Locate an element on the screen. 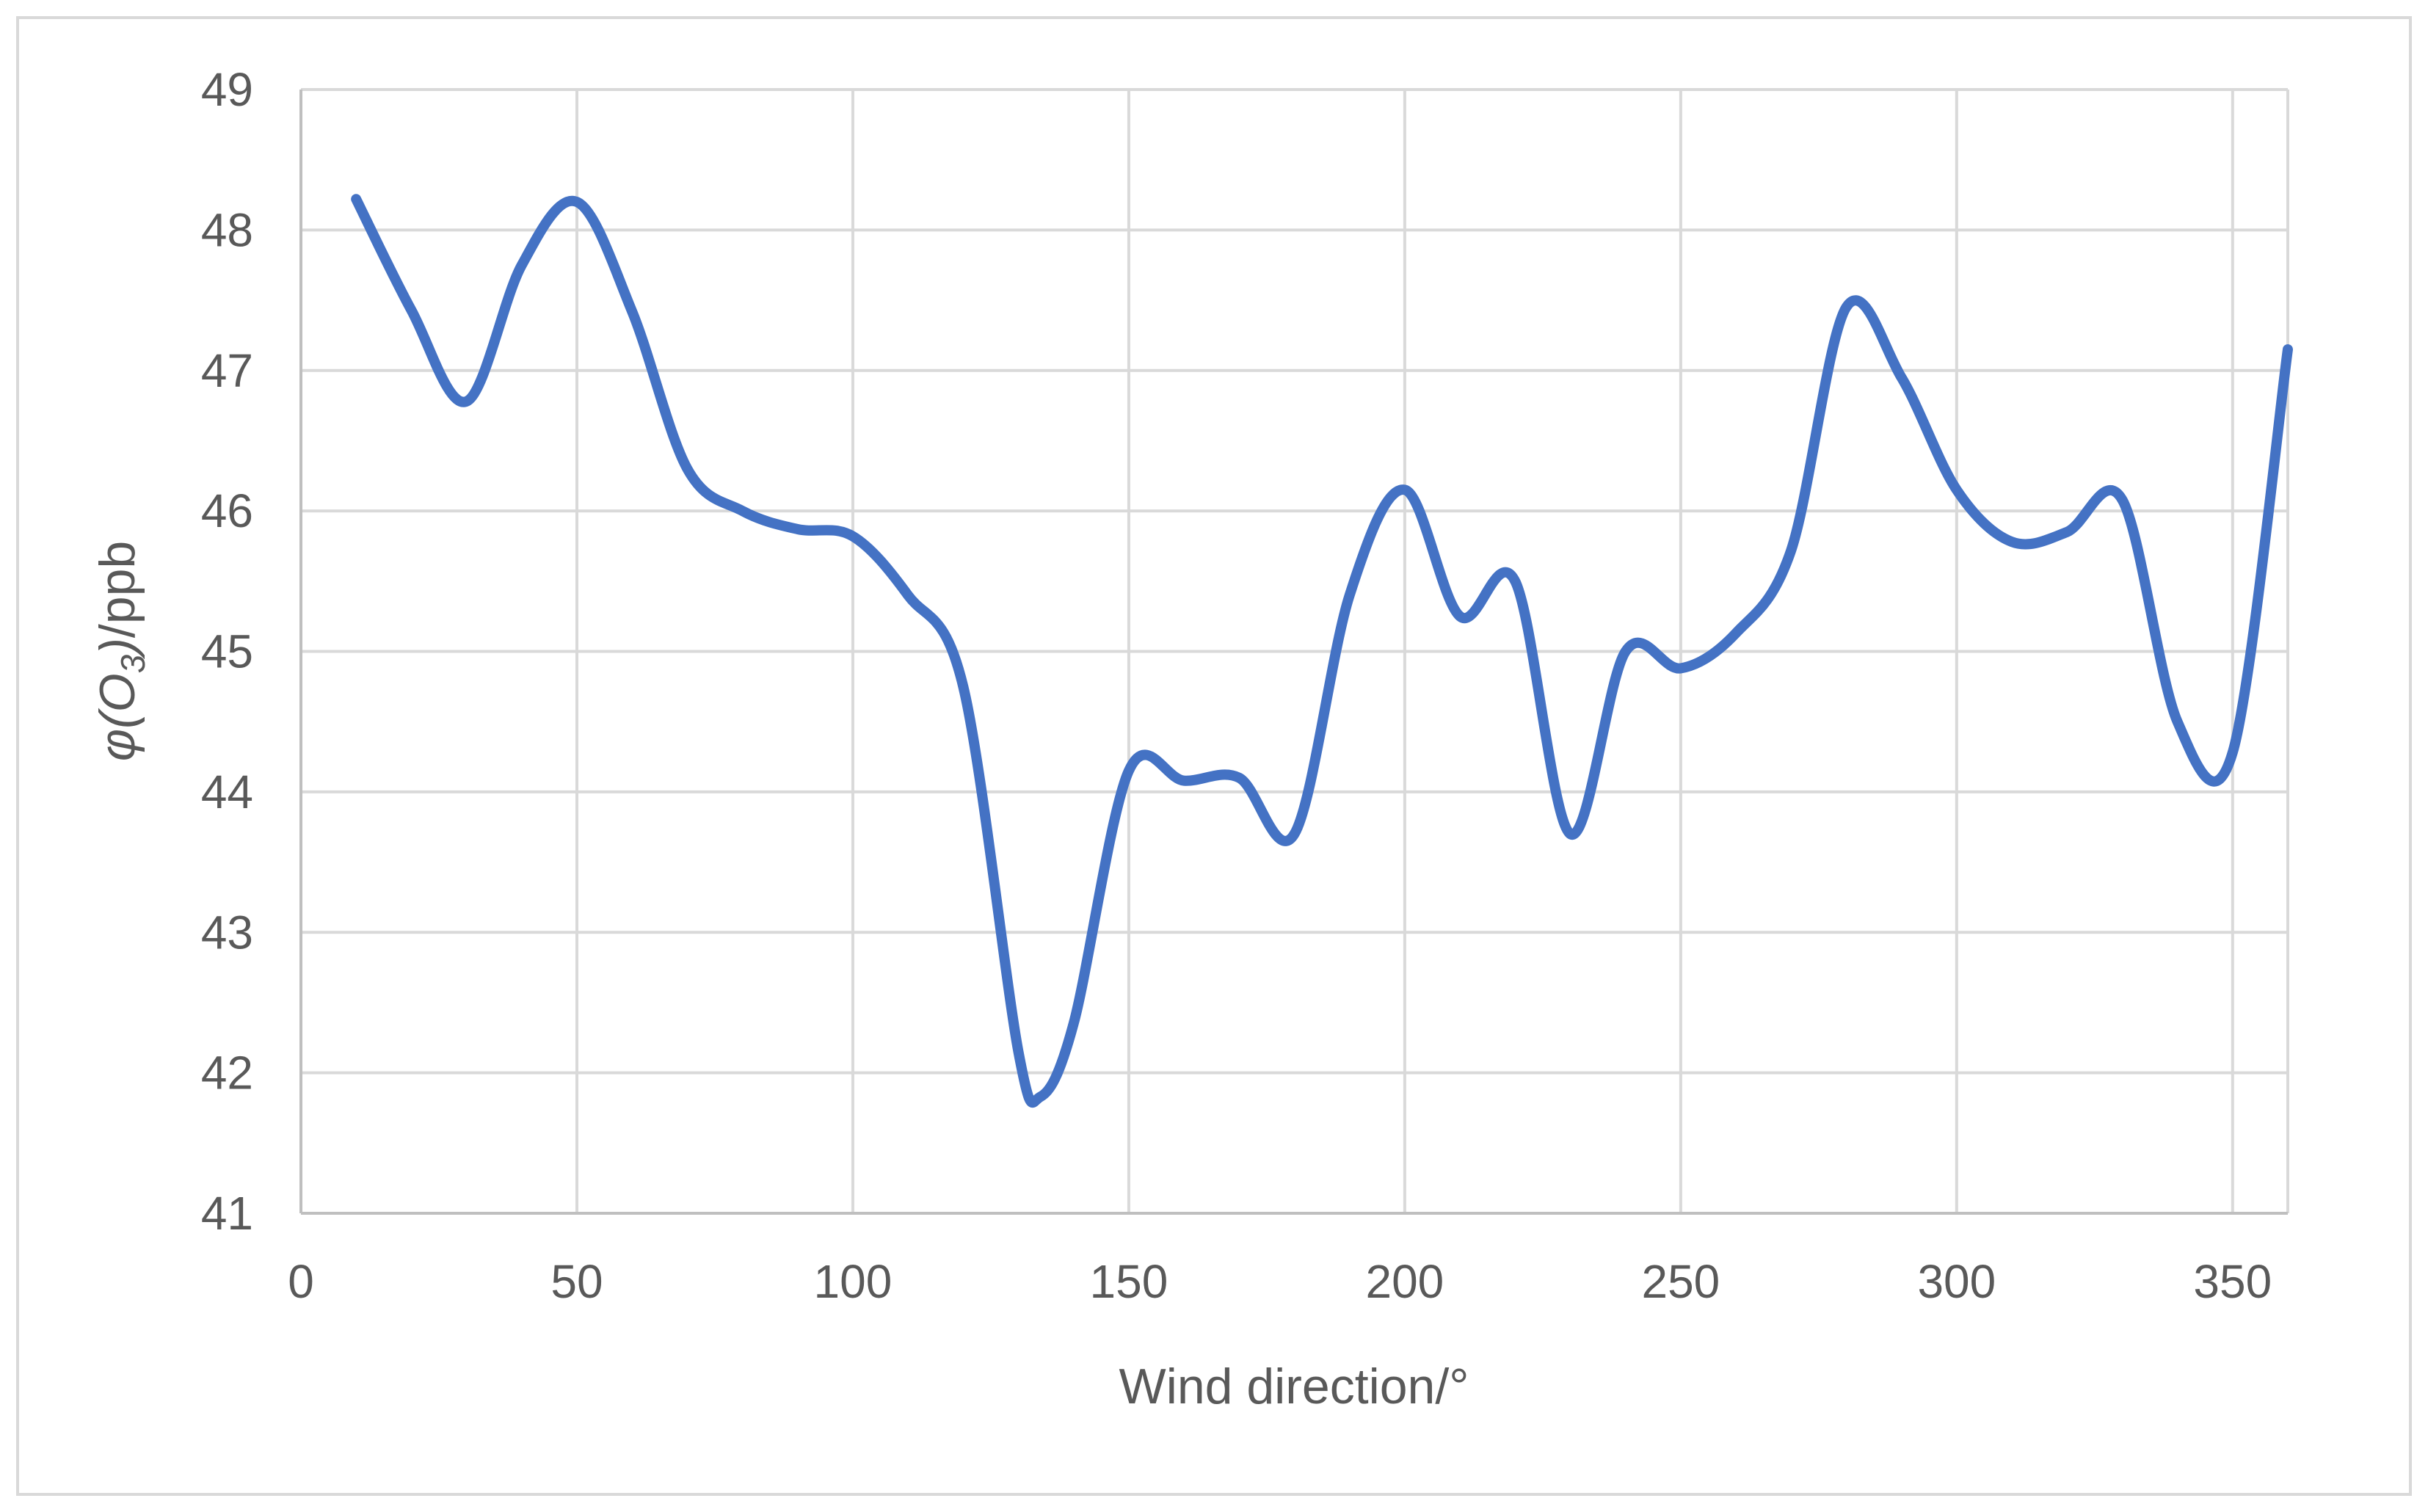  y-tick-label-44: 44 is located at coordinates (227, 792).